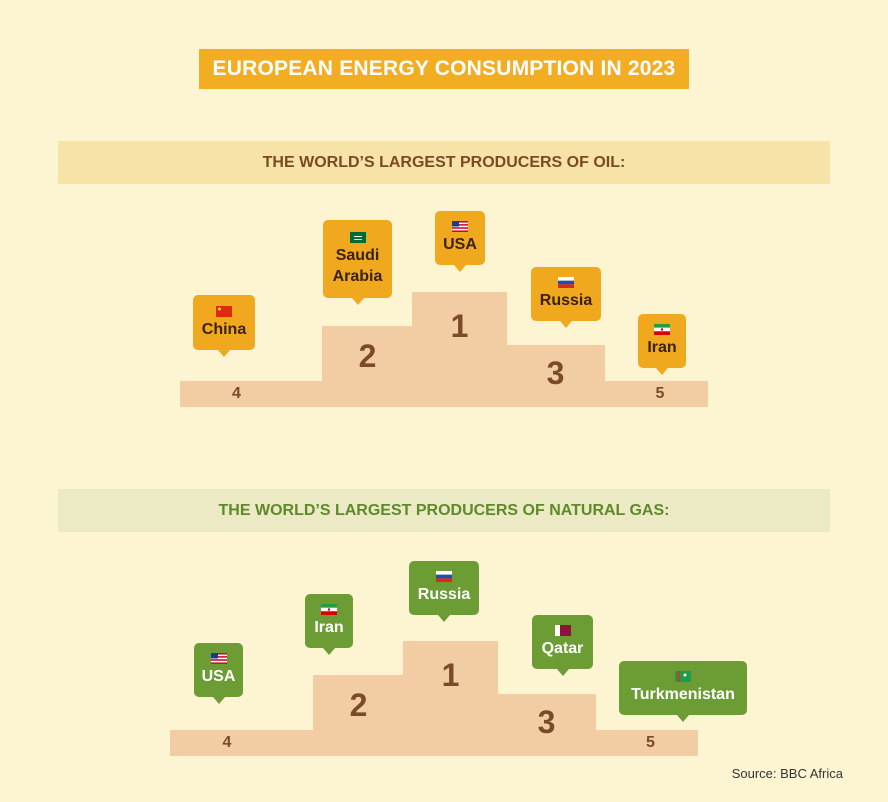 The image size is (888, 802). What do you see at coordinates (444, 69) in the screenshot?
I see `page-title: EUROPEAN ENERGY CONSUMPTION IN 2023` at bounding box center [444, 69].